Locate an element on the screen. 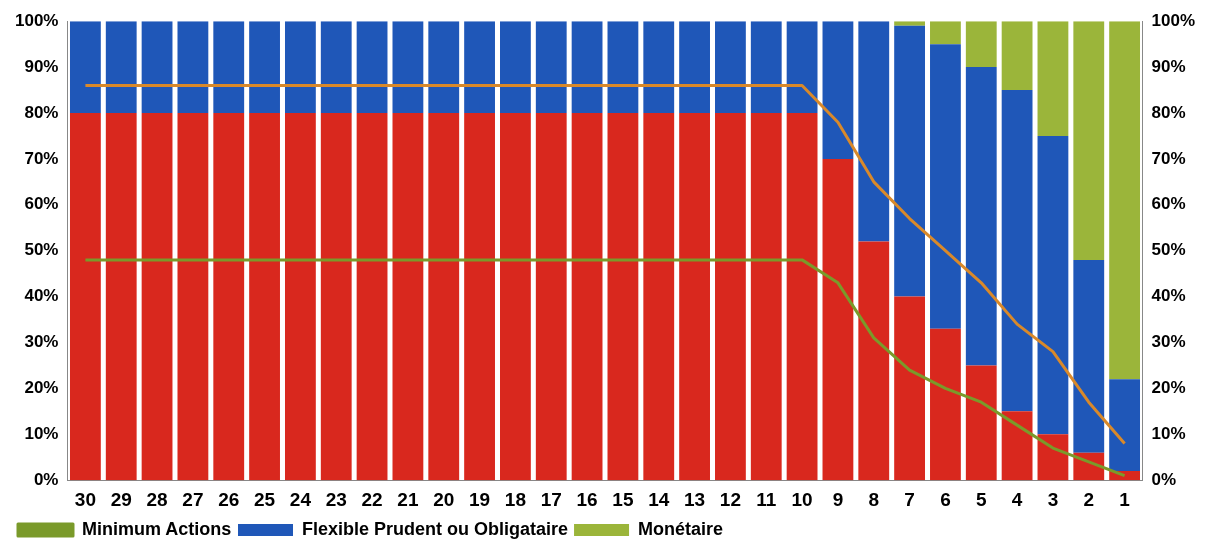  x-tick-label: 17 is located at coordinates (551, 499).